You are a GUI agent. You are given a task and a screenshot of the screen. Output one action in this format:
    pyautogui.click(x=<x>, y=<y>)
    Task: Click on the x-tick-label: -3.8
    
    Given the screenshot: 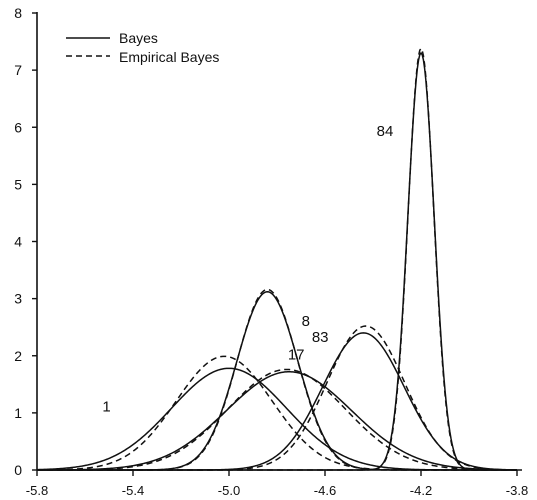 What is the action you would take?
    pyautogui.click(x=517, y=490)
    